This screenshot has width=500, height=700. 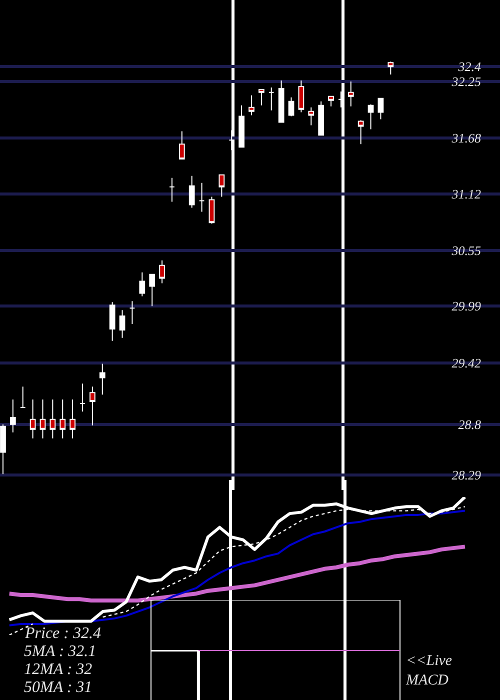 What do you see at coordinates (467, 306) in the screenshot?
I see `y-tick-label: 29.99` at bounding box center [467, 306].